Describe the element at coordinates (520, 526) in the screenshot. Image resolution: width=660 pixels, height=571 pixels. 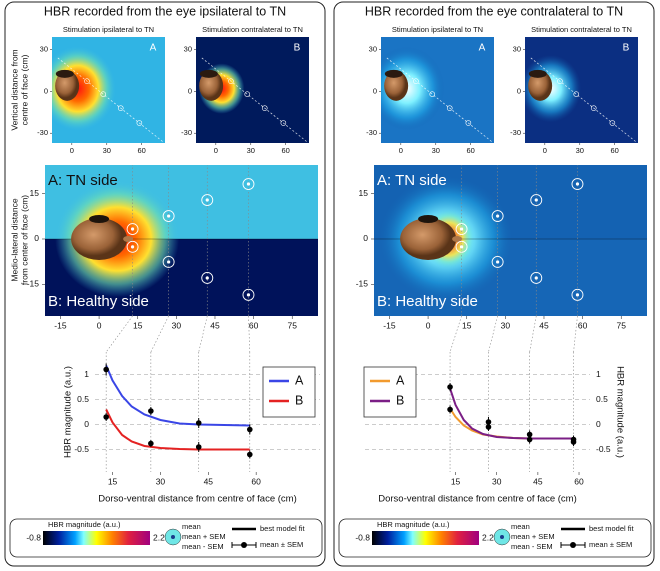
I see `circle-key-label: mean` at that location.